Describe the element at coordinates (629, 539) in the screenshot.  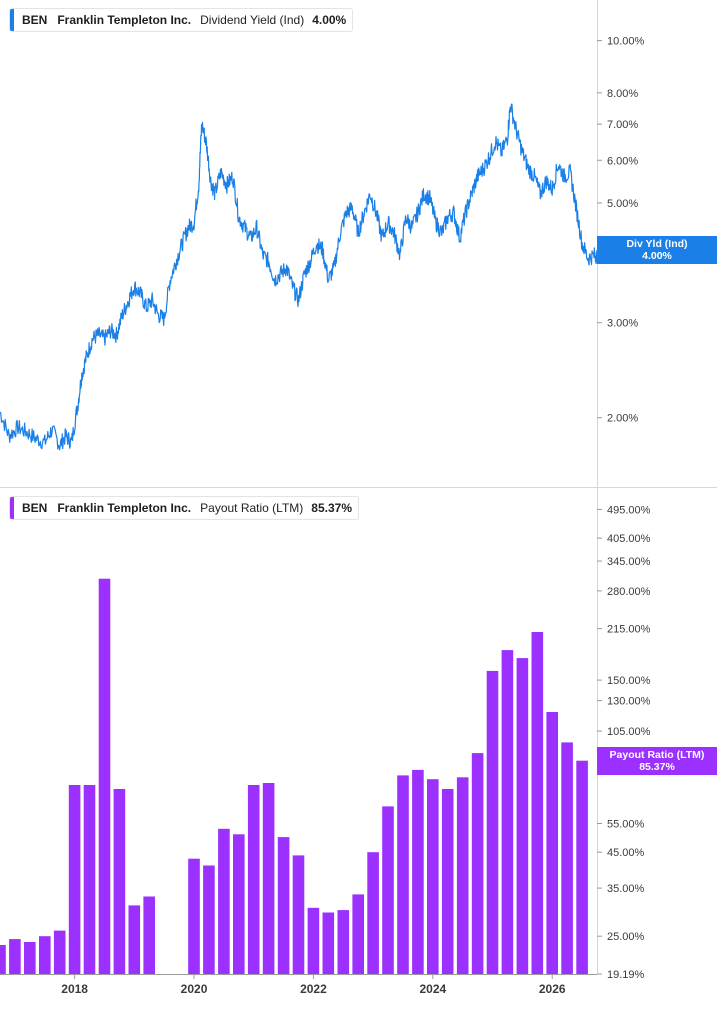
I see `bottom-y-tick-label: 405.00%` at that location.